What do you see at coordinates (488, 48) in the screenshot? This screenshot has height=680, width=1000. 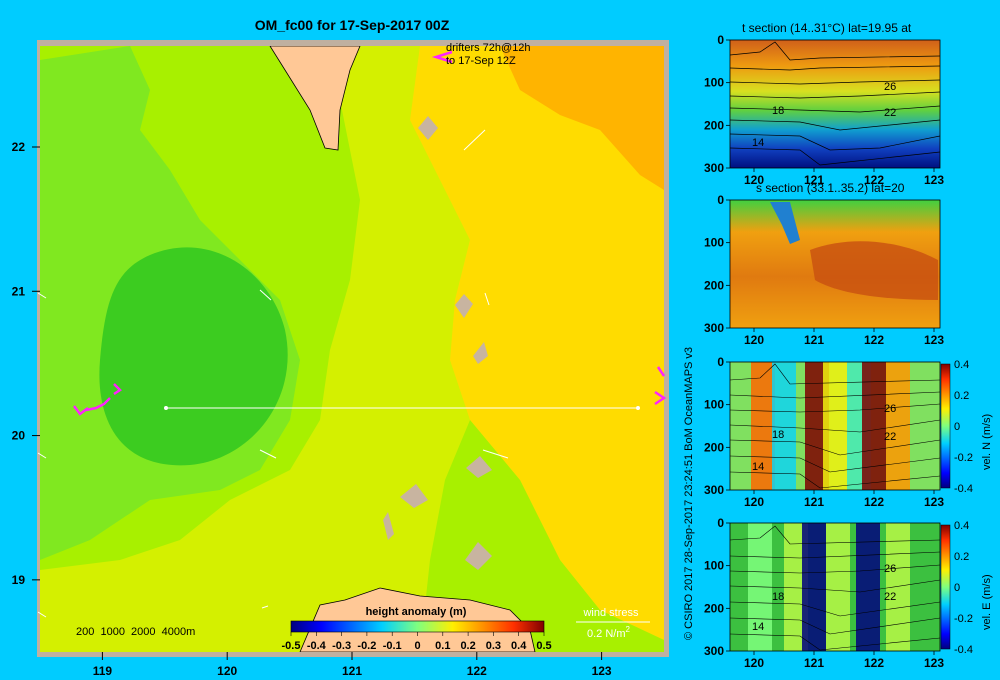 I see `drifter-note-line1: drifters 72h@12h` at bounding box center [488, 48].